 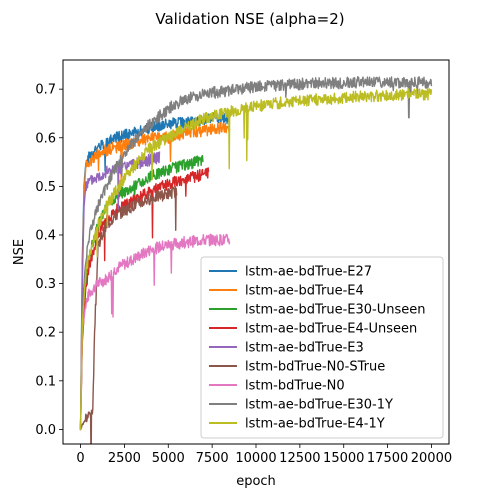 I want to click on legend-label: lstm-bdTrue-N0-STrue, so click(x=315, y=367).